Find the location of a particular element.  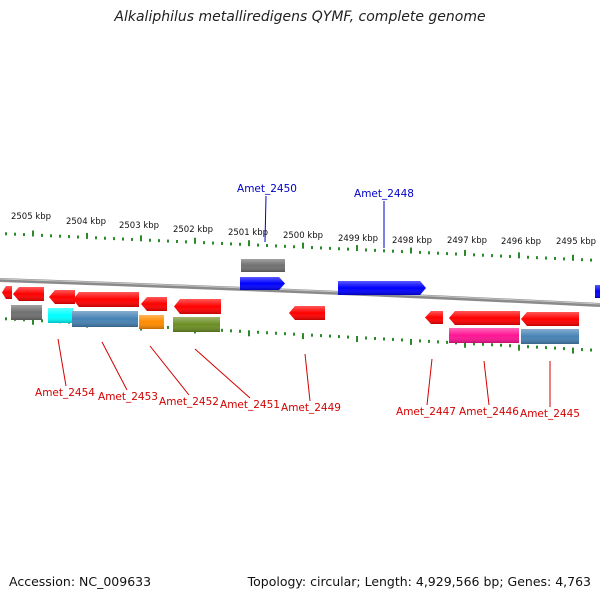

gene-label: Amet_2452 is located at coordinates (189, 402).